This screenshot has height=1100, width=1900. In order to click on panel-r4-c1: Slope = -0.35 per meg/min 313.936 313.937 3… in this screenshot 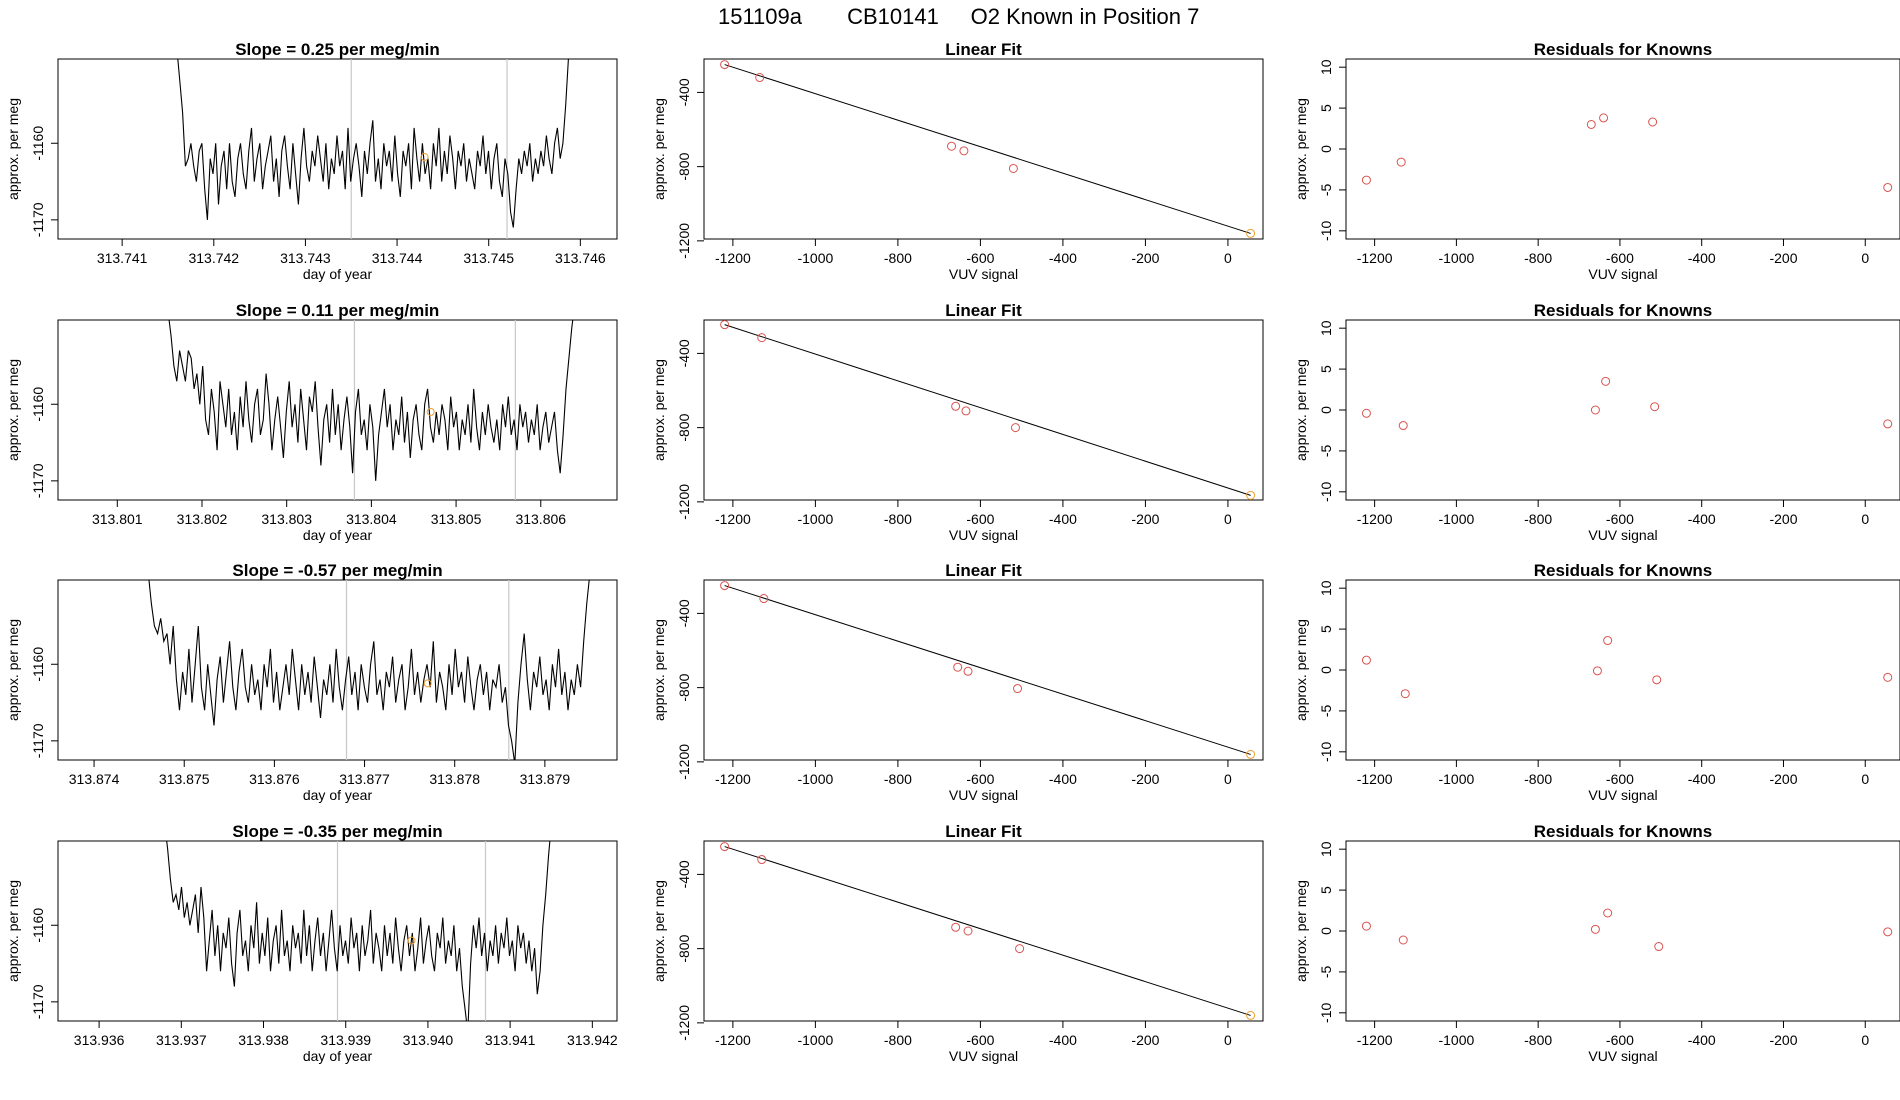, I will do `click(311, 943)`.